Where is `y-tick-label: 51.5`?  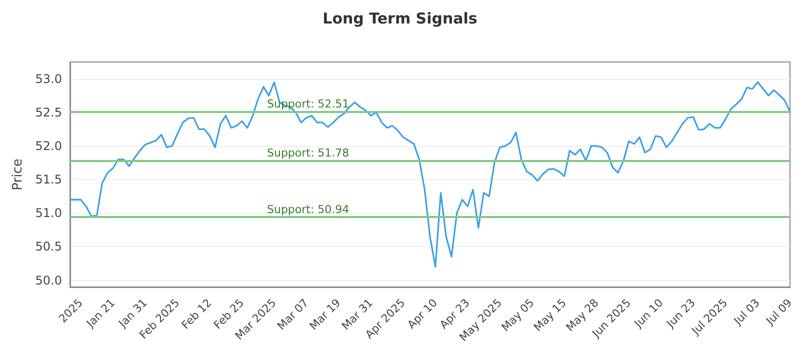 y-tick-label: 51.5 is located at coordinates (48, 179).